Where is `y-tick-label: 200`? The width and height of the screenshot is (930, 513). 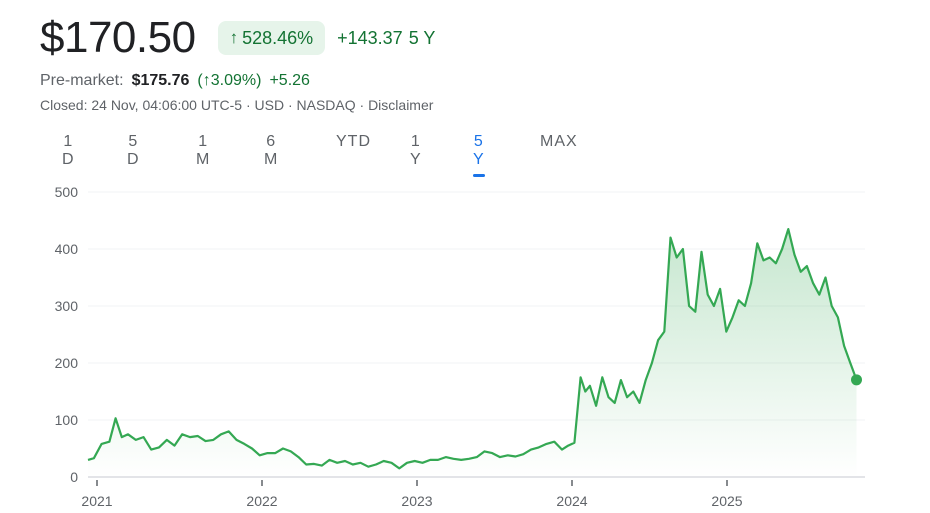 y-tick-label: 200 is located at coordinates (67, 363).